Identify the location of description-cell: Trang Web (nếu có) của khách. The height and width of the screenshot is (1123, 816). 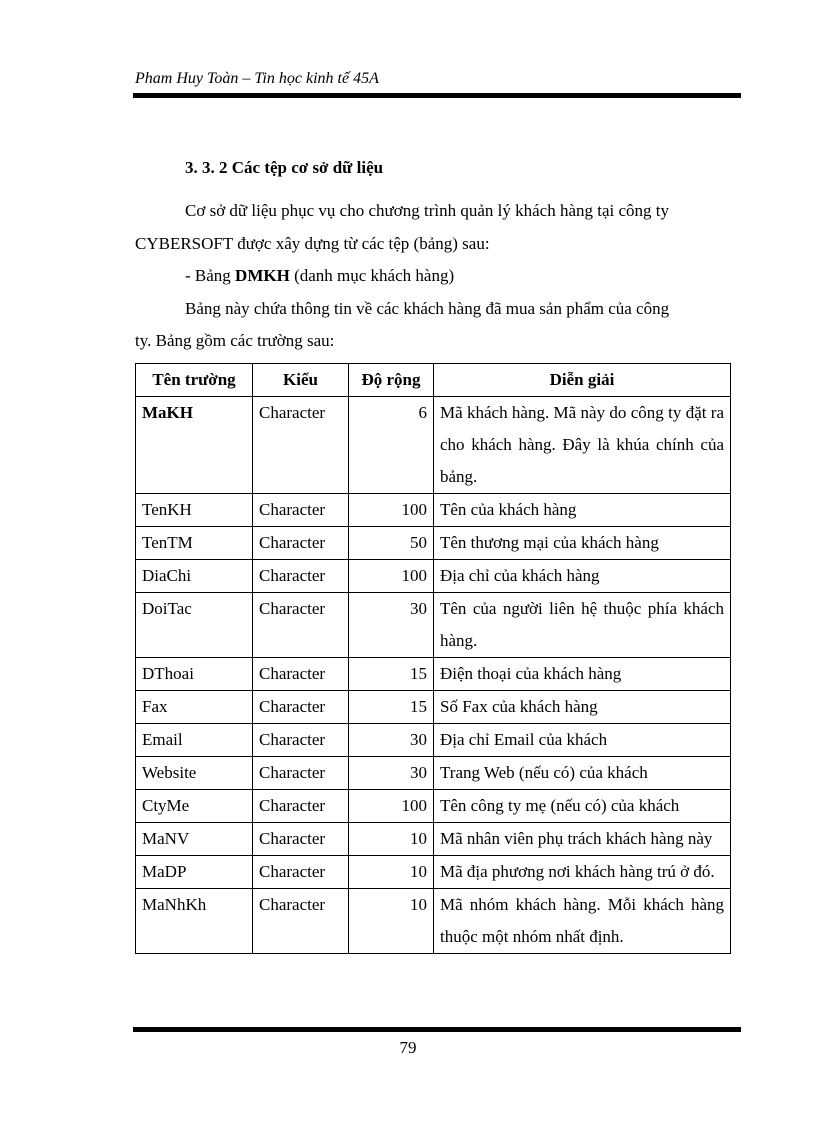
(582, 773).